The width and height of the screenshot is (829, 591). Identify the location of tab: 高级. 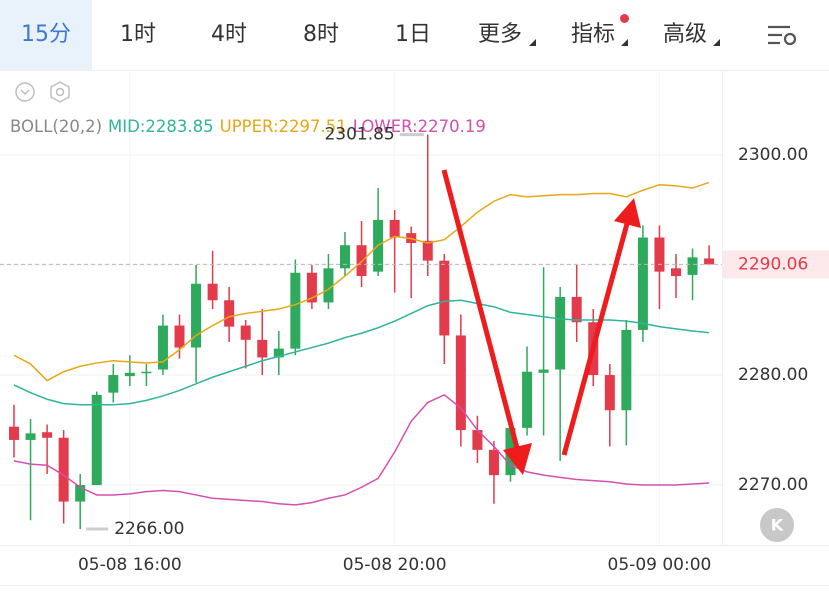
(684, 34).